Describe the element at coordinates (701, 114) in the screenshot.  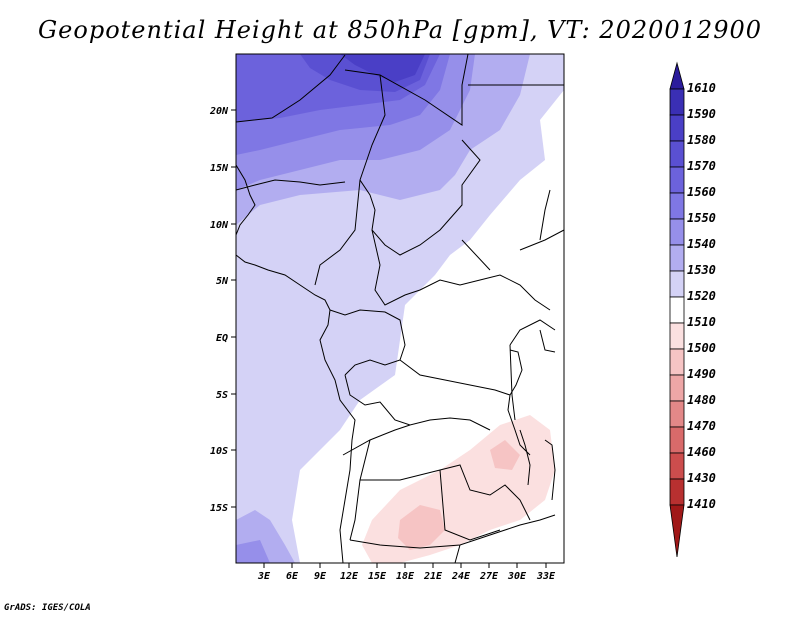
I see `colorbar-label: 1590` at that location.